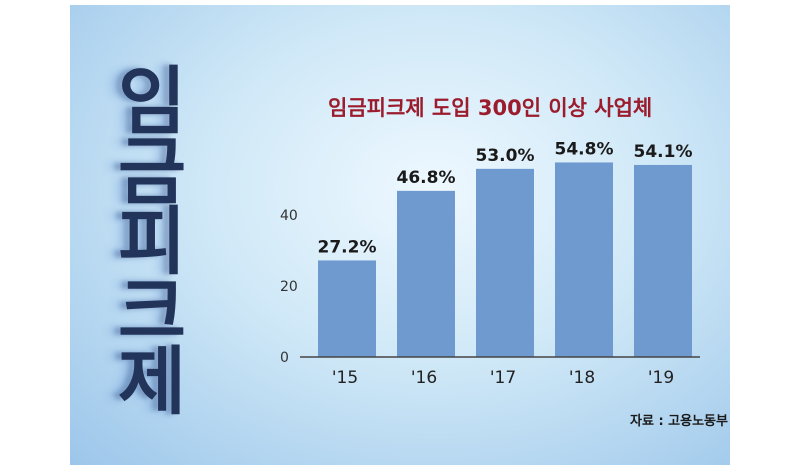 Image resolution: width=800 pixels, height=470 pixels. I want to click on x-tick-label: '18, so click(582, 378).